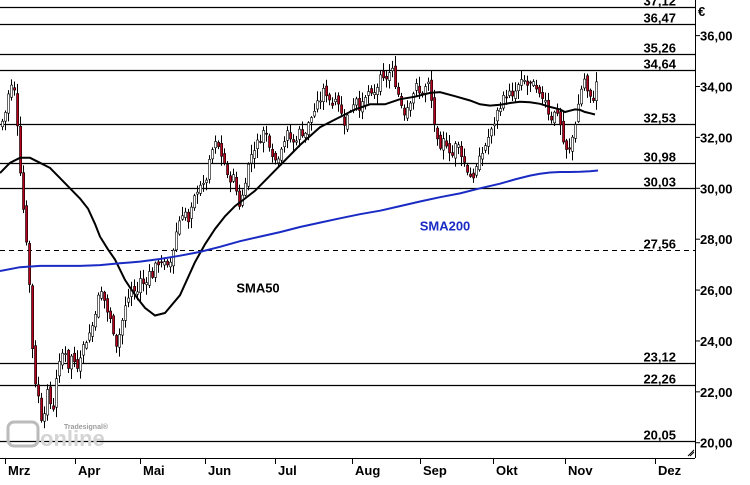 This screenshot has width=750, height=485. What do you see at coordinates (154, 470) in the screenshot?
I see `x-tick-label: Mai` at bounding box center [154, 470].